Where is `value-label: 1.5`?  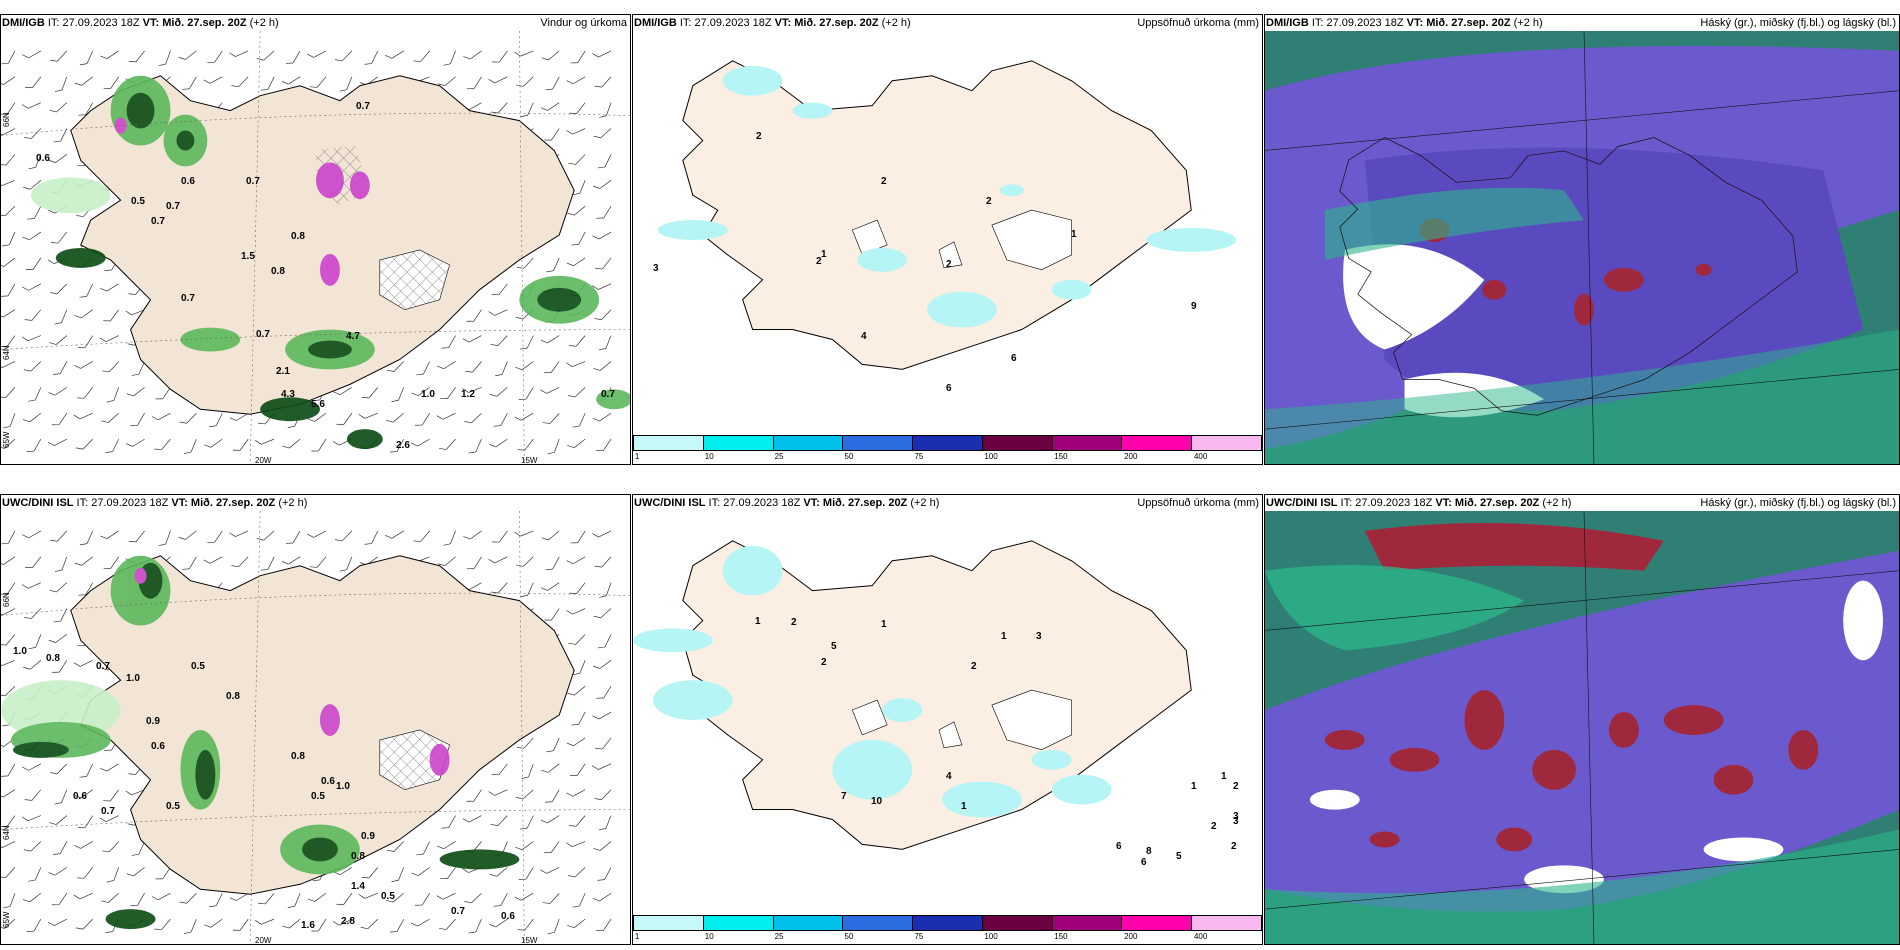 value-label: 1.5 is located at coordinates (248, 256).